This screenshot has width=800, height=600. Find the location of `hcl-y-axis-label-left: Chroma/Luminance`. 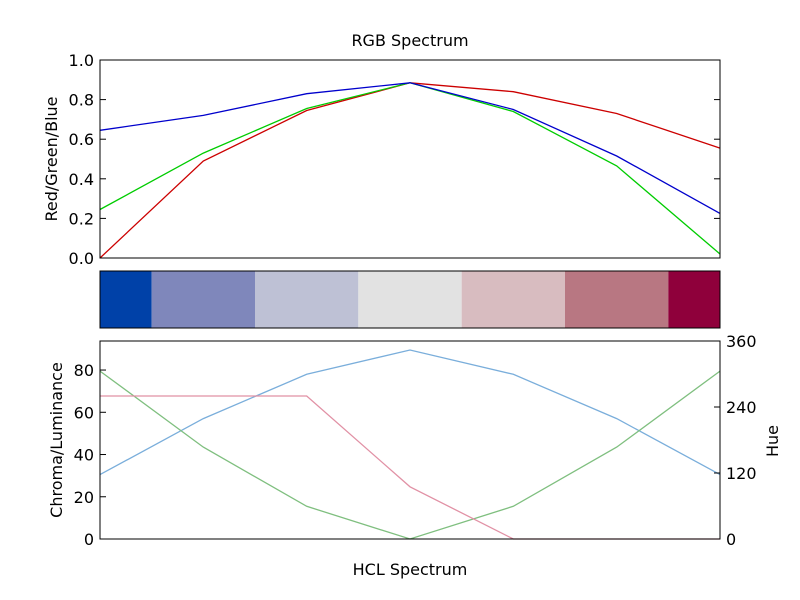

hcl-y-axis-label-left: Chroma/Luminance is located at coordinates (56, 440).